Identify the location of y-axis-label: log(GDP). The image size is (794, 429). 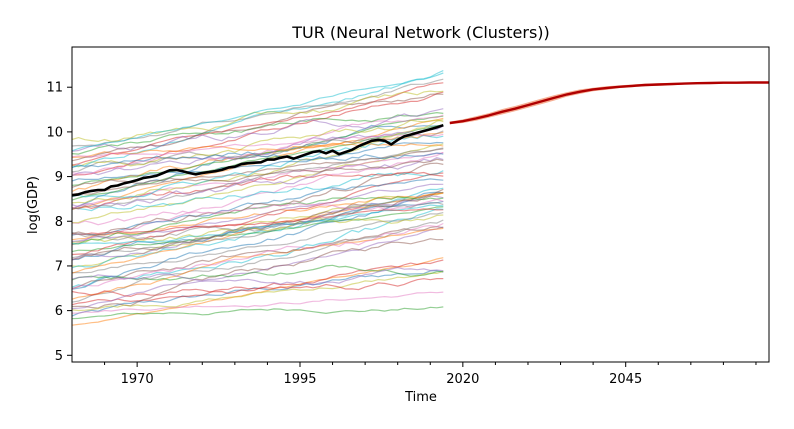
(33, 205).